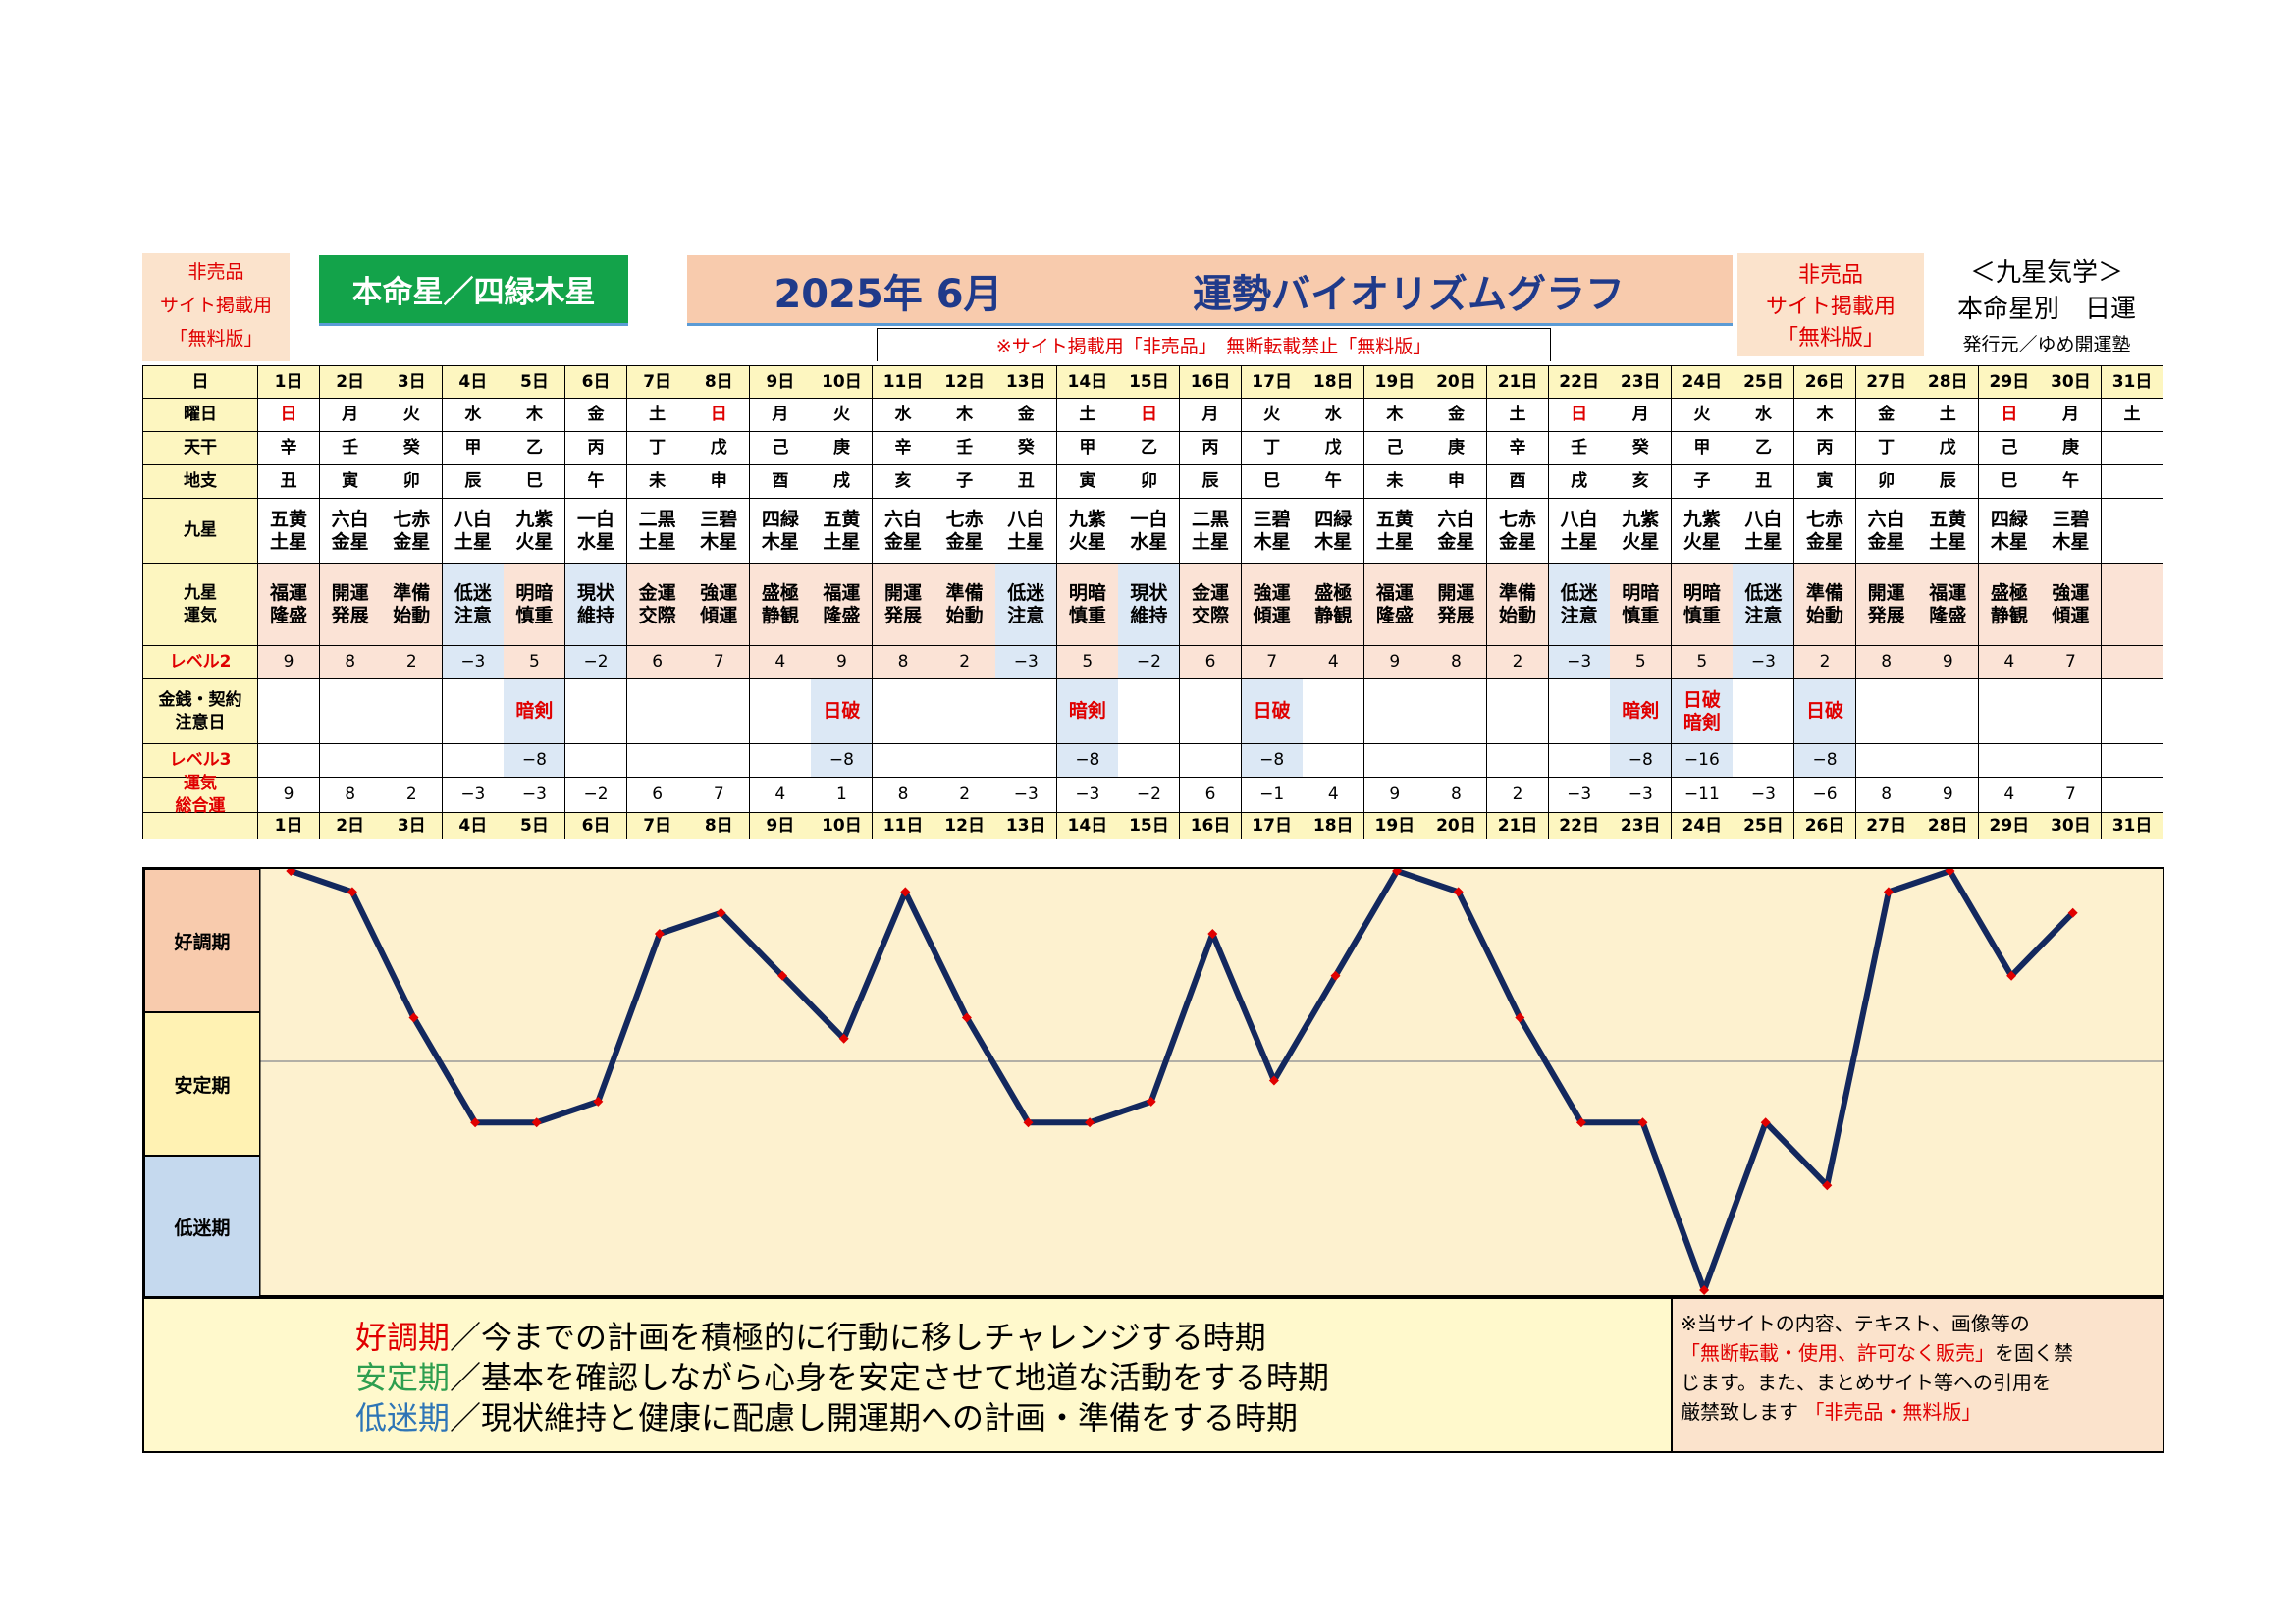 The image size is (2296, 1624). Describe the element at coordinates (350, 531) in the screenshot. I see `cell-kyusei-2: 六白 金星` at that location.